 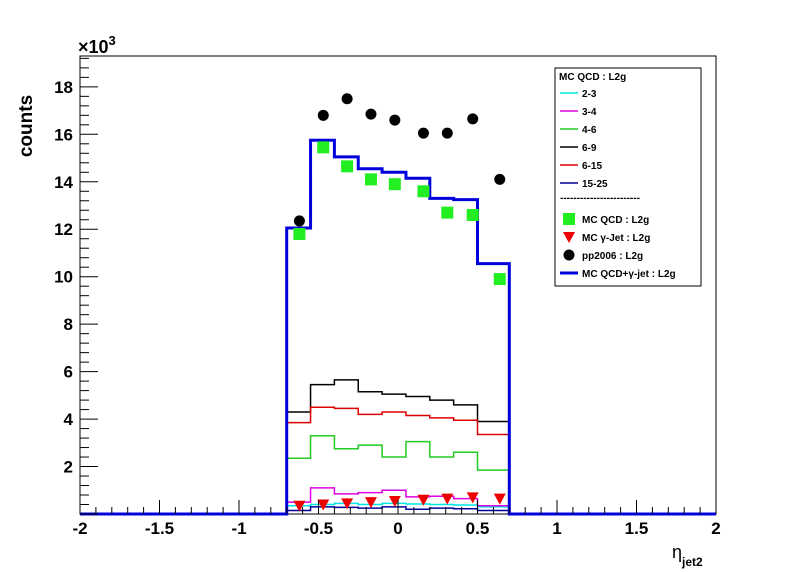 I want to click on legend-box, so click(x=628, y=177).